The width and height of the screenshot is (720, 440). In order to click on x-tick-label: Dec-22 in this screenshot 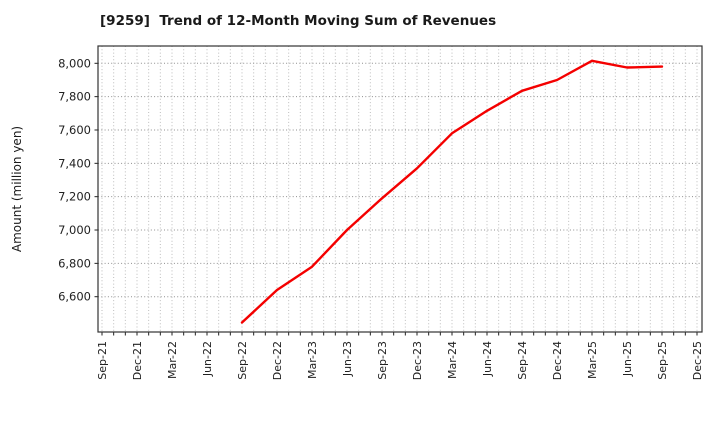, I will do `click(277, 360)`.